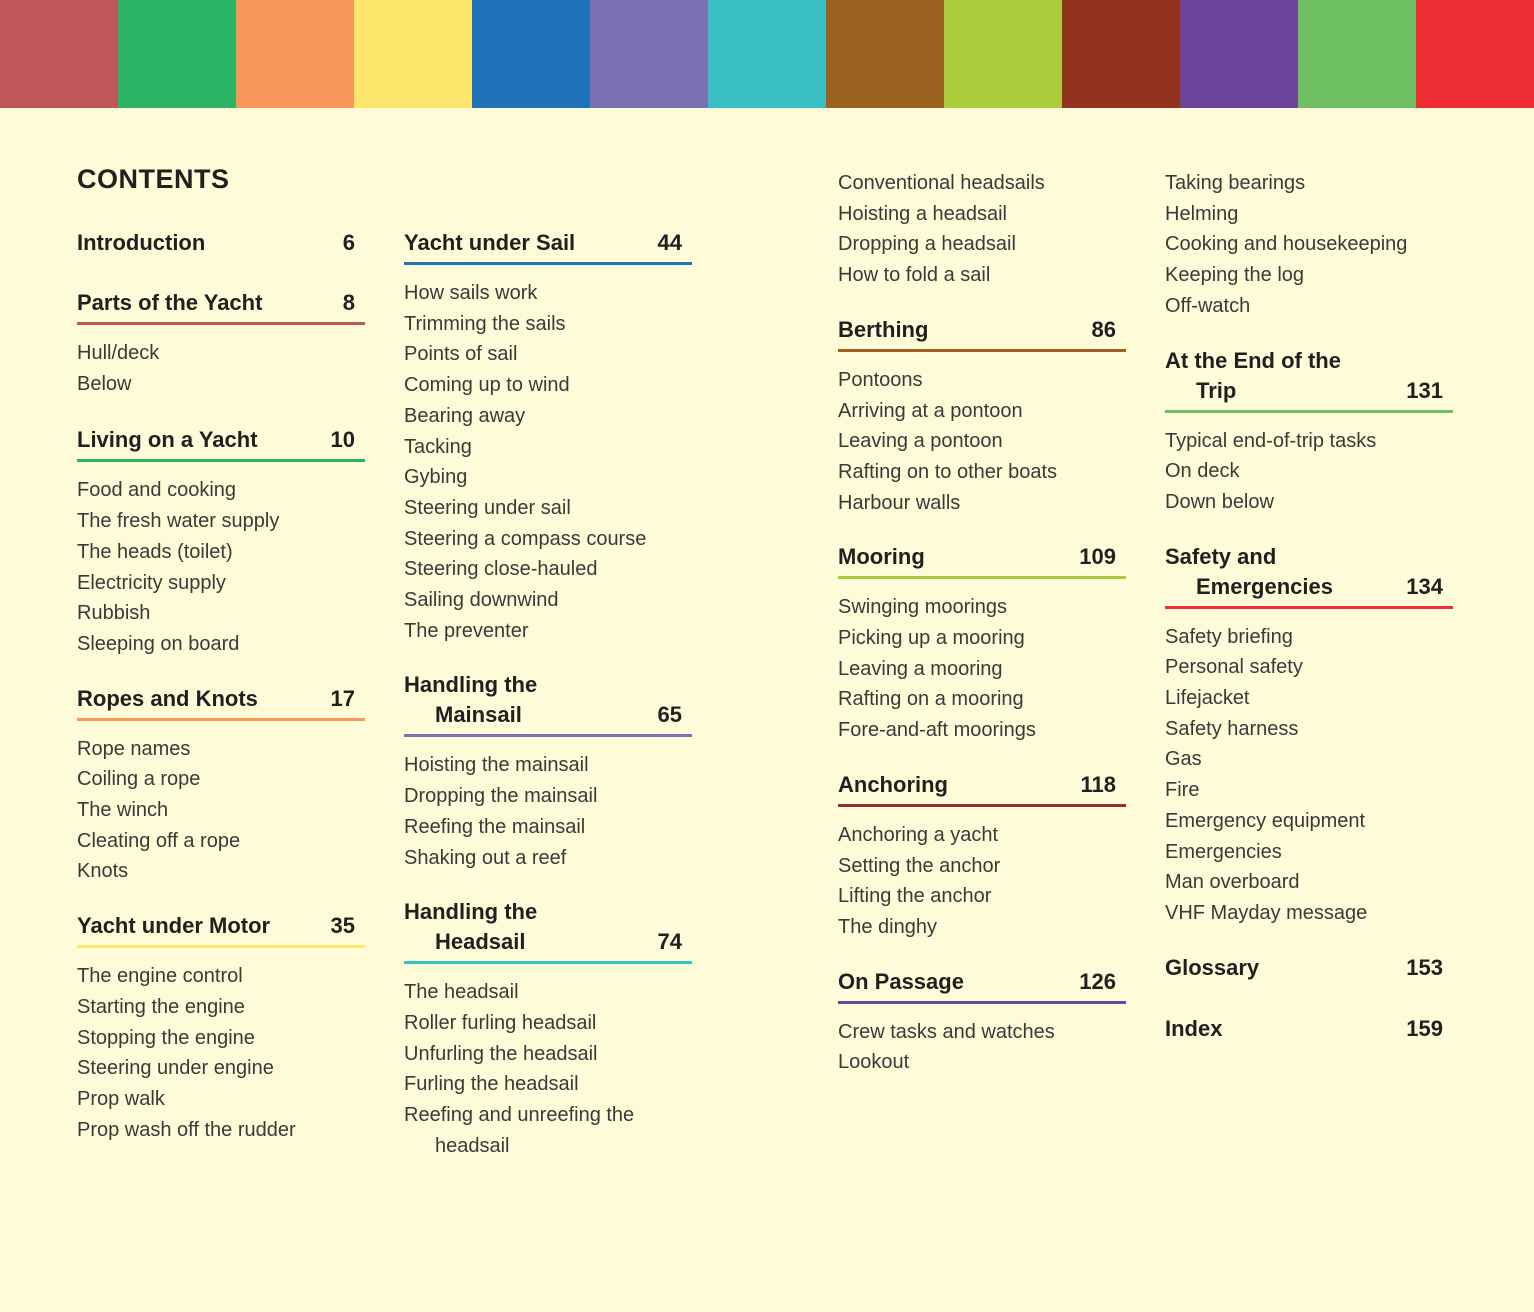 The width and height of the screenshot is (1534, 1312). I want to click on section-heading: Mooring 109, so click(982, 561).